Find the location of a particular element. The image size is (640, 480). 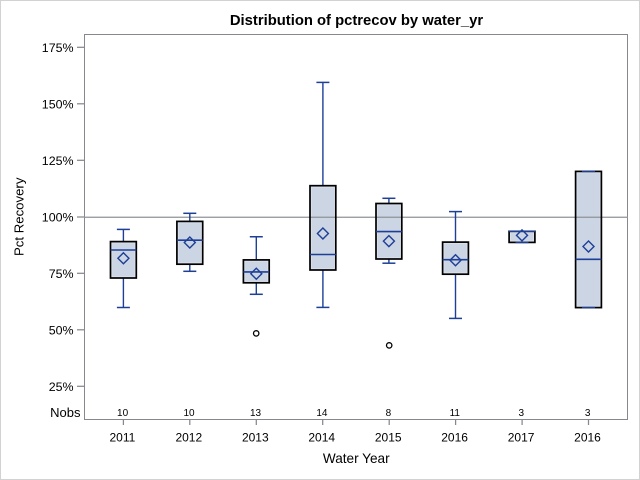

svg-text: 14 is located at coordinates (322, 413).